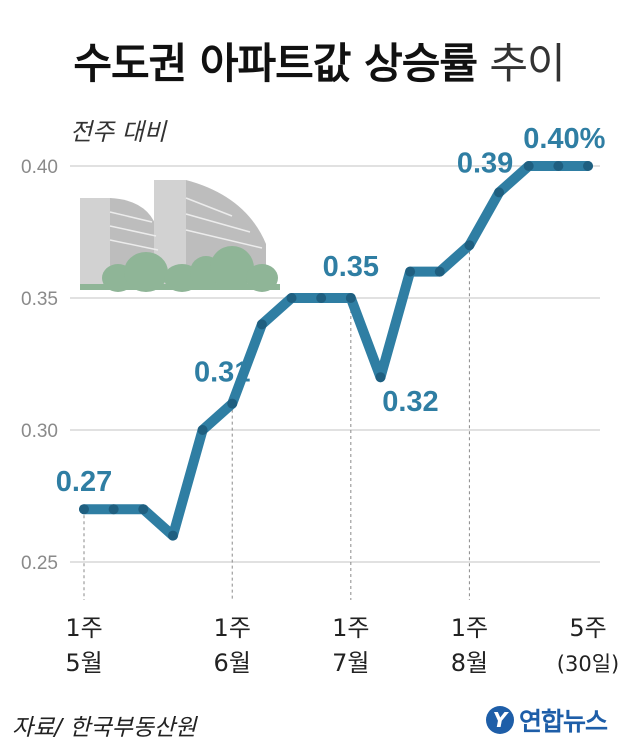 The width and height of the screenshot is (638, 747). I want to click on yonhap-logo: Y 연합뉴스, so click(547, 720).